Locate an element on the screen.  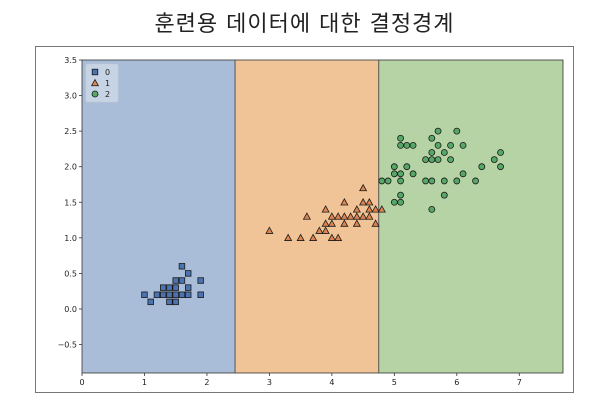
x-tick-label-0: 0 is located at coordinates (81, 382).